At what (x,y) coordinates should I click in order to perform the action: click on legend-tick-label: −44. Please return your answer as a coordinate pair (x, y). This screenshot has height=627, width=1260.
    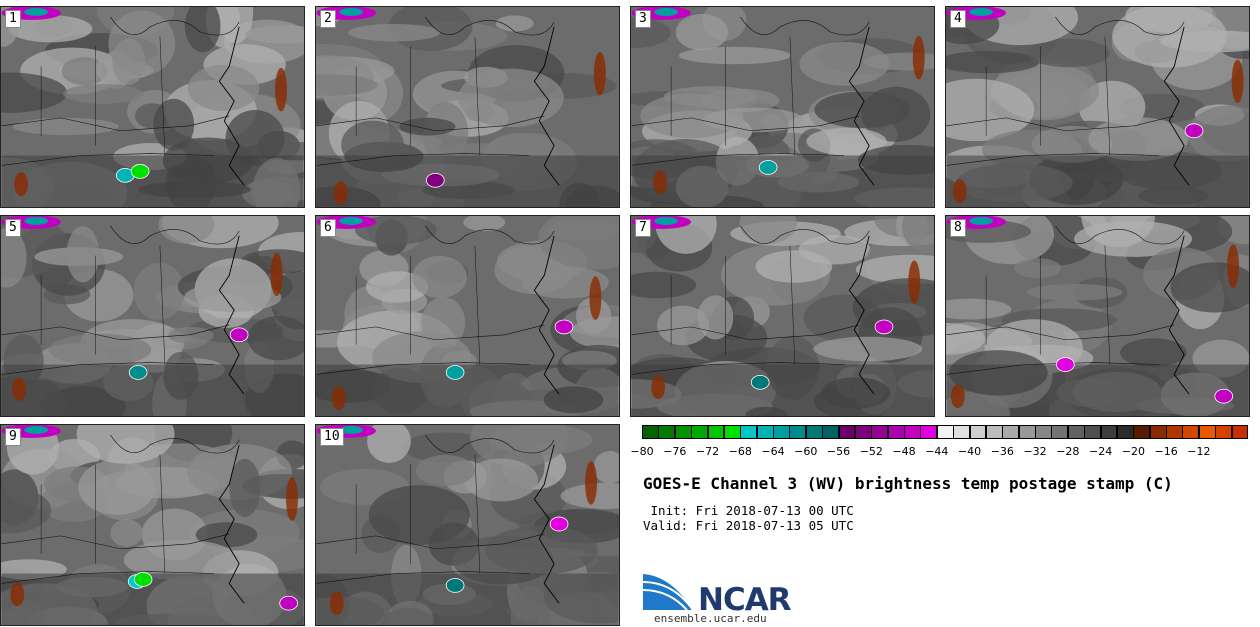
    Looking at the image, I should click on (937, 451).